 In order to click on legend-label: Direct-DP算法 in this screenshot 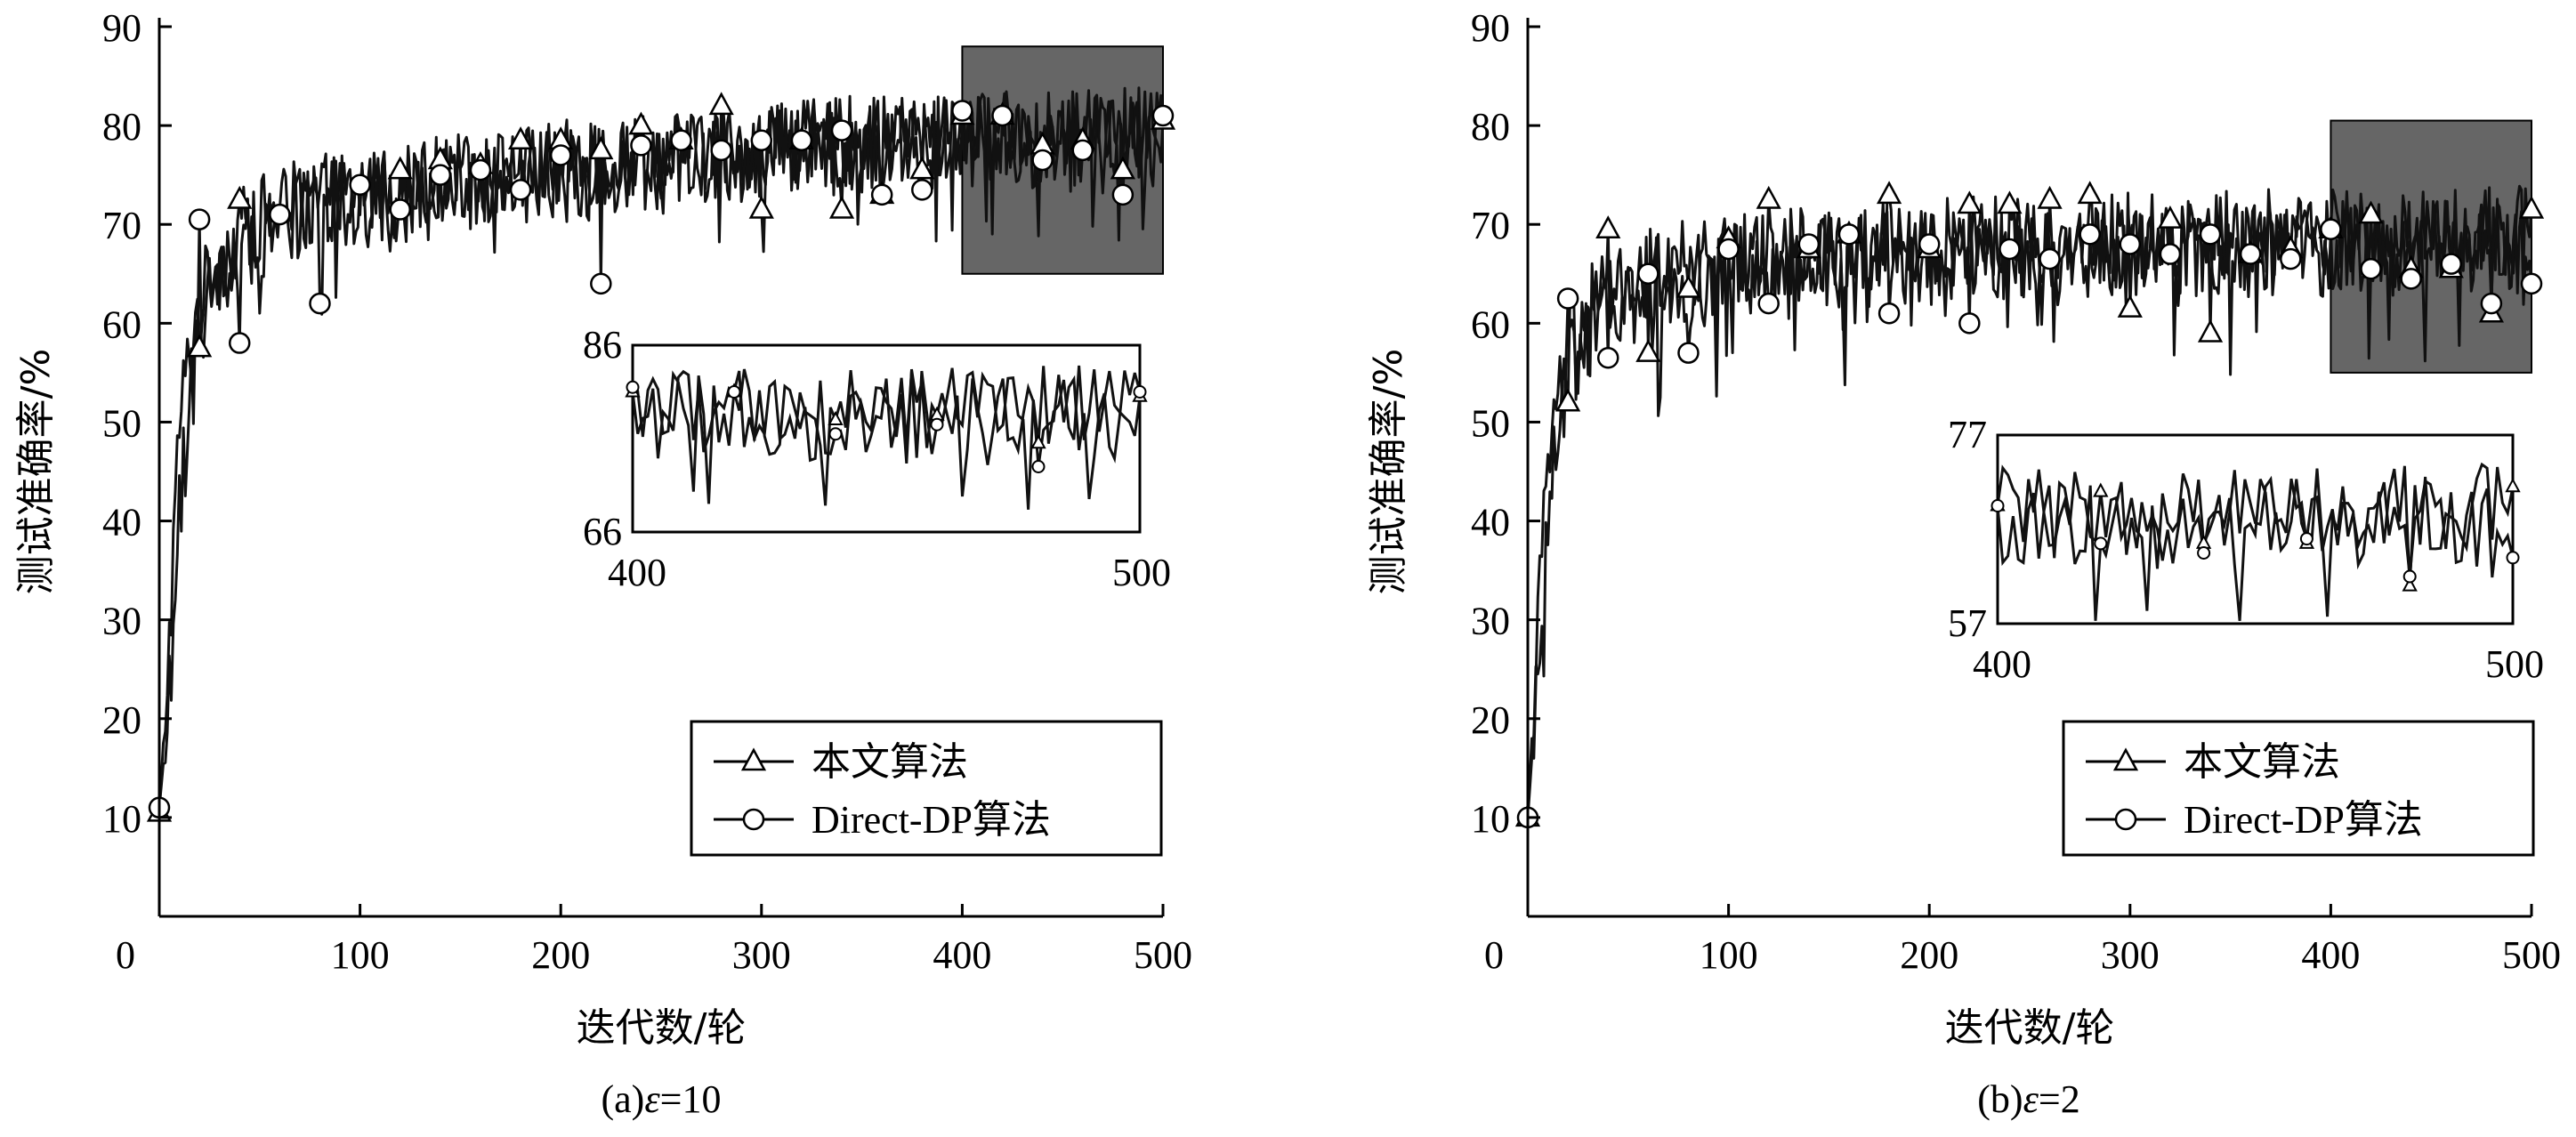, I will do `click(2303, 820)`.